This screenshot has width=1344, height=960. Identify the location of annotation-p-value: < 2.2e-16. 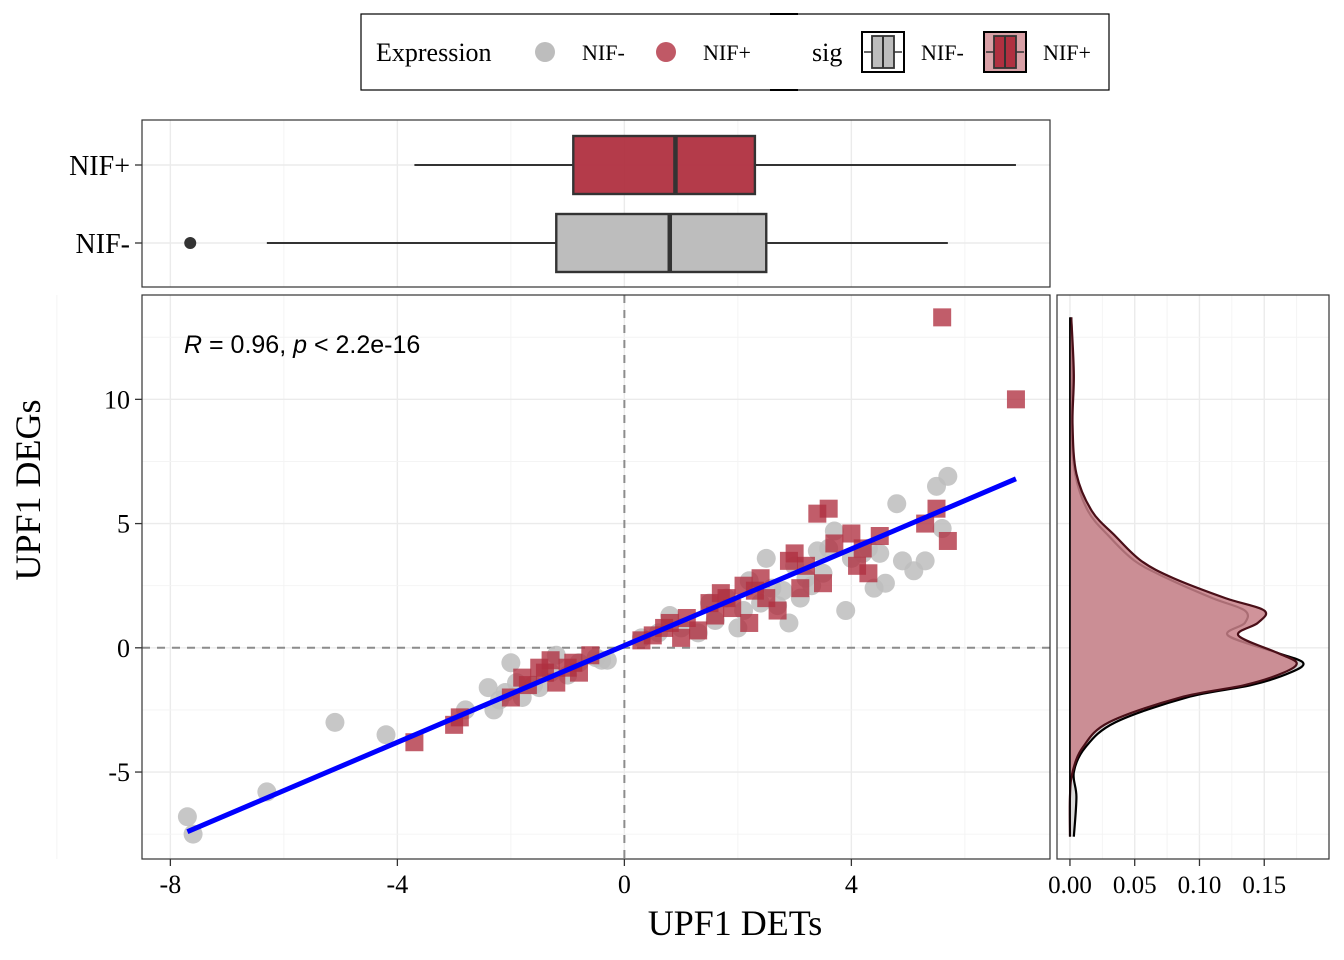
(363, 345).